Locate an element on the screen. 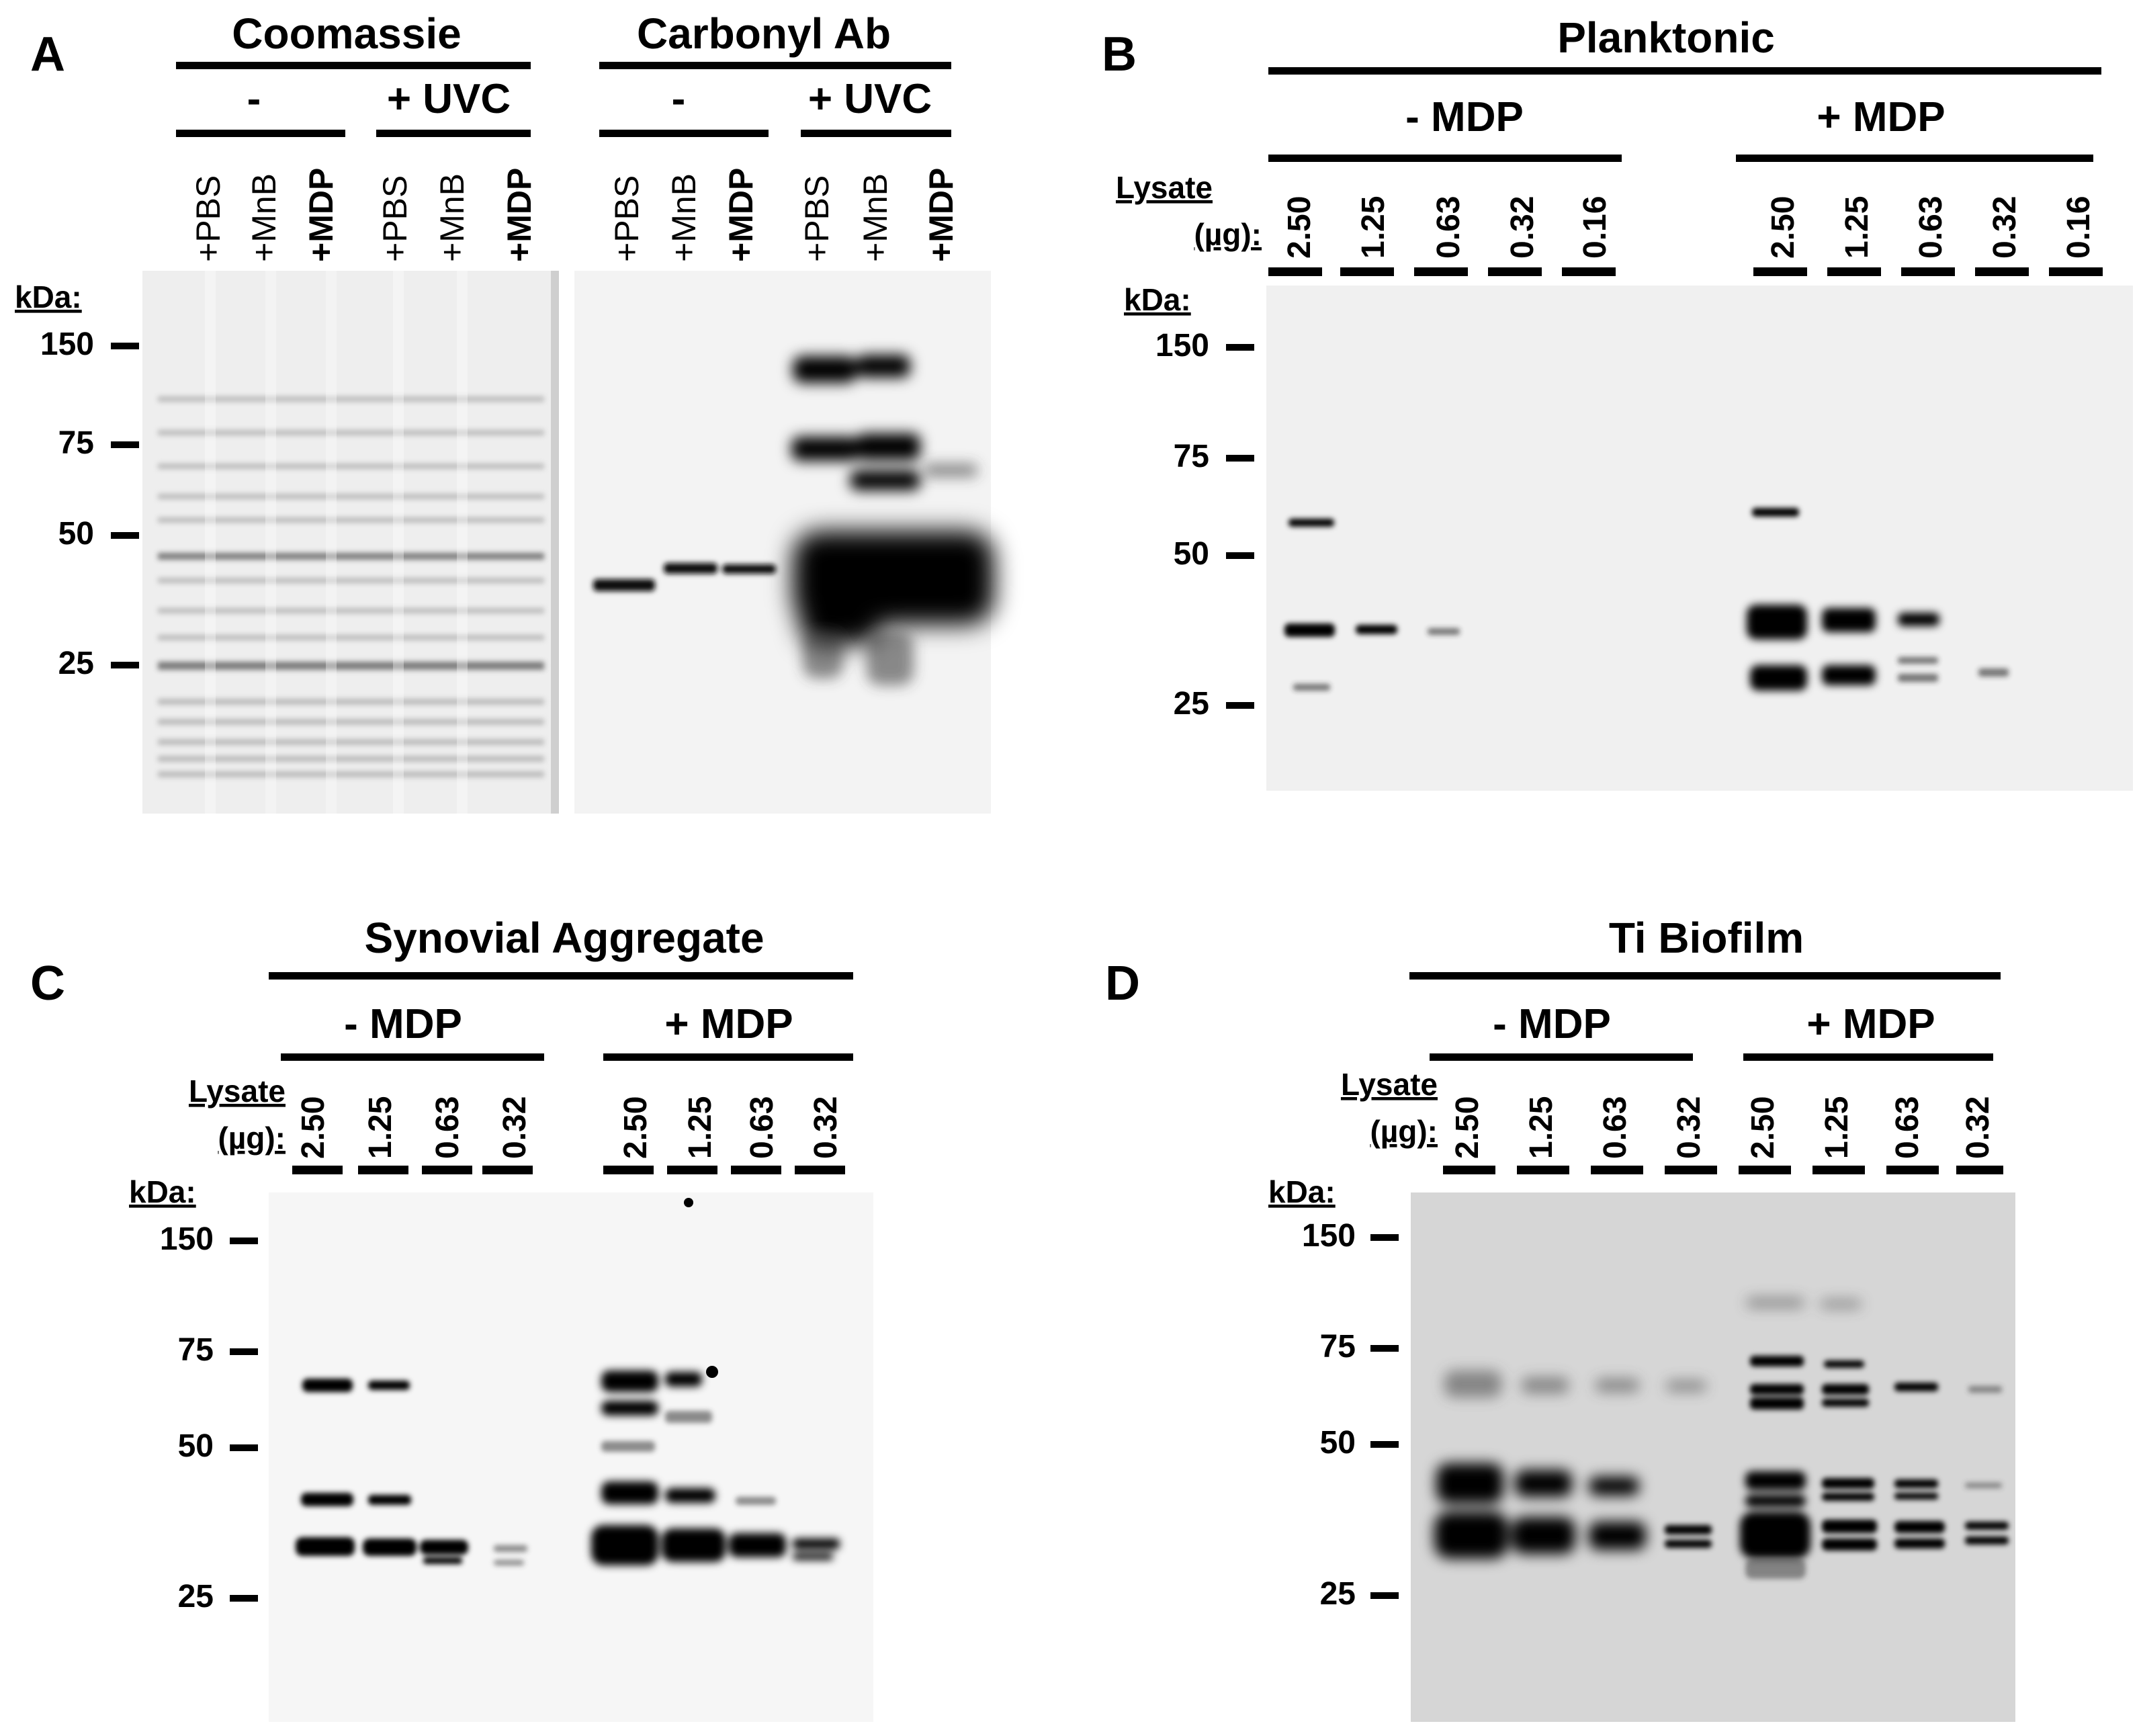  panel-label: A is located at coordinates (48, 55).